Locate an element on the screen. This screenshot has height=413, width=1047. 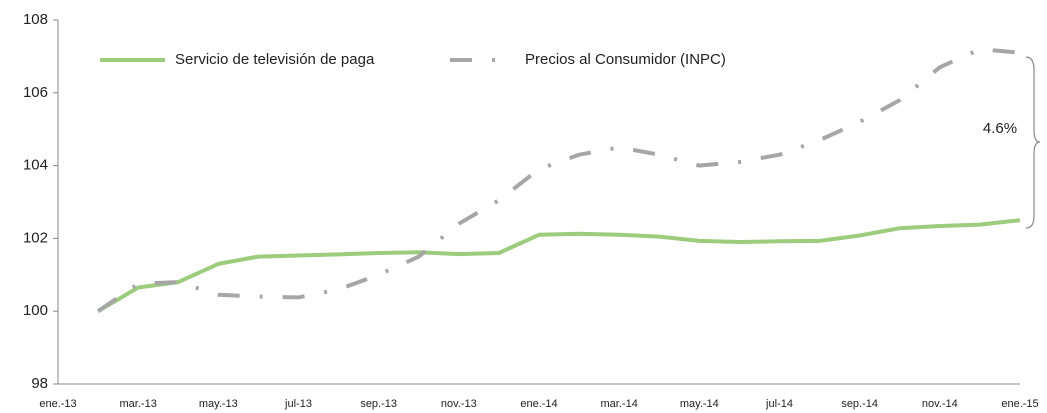
x-tick-label: may.-13 is located at coordinates (218, 404).